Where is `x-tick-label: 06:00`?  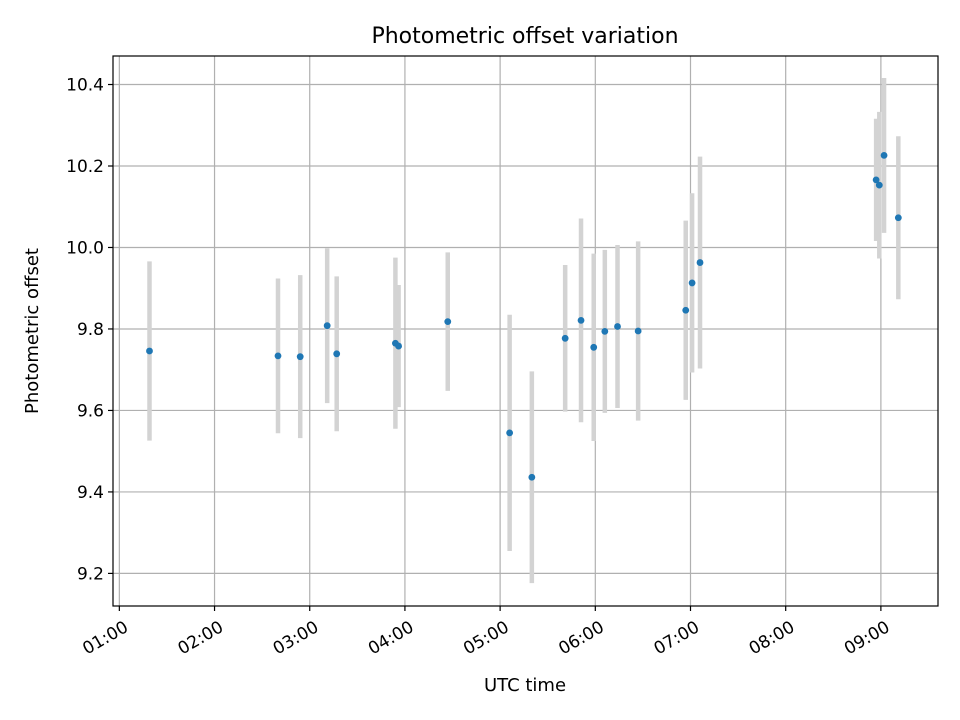 x-tick-label: 06:00 is located at coordinates (581, 638).